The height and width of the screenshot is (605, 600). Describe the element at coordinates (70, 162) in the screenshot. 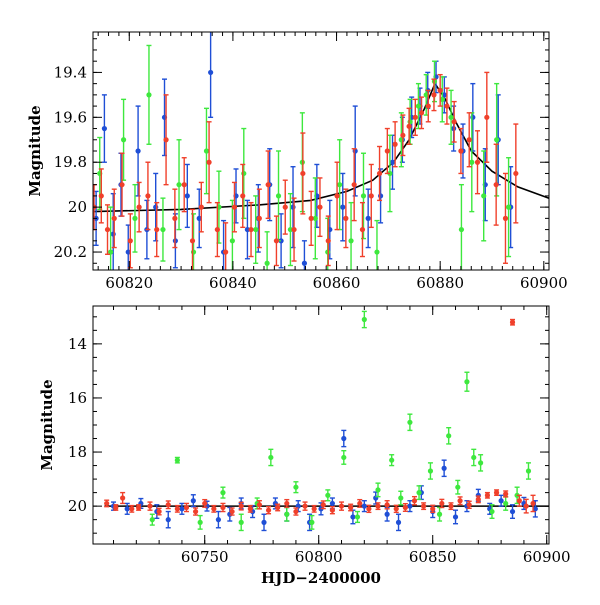

I see `zoomed-y-tick-label: 19.8` at that location.